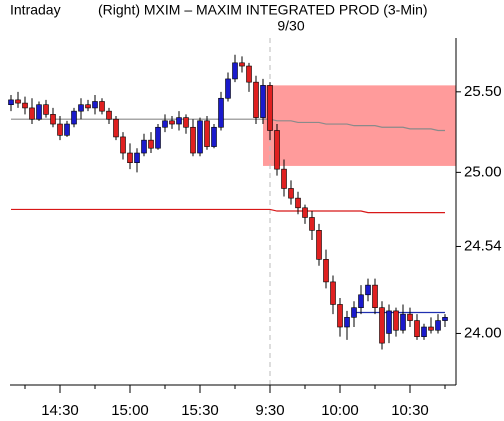 The width and height of the screenshot is (504, 421). Describe the element at coordinates (483, 171) in the screenshot. I see `y-tick-label: 25.00` at that location.